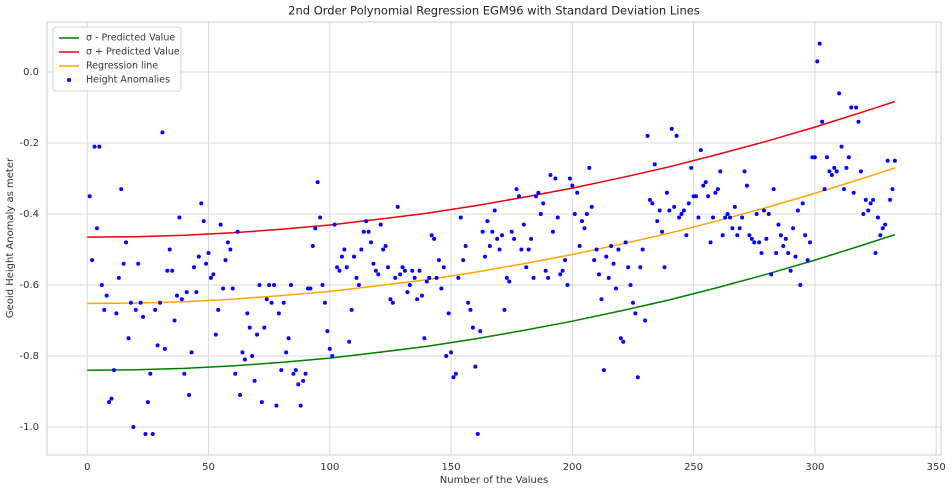 Image resolution: width=952 pixels, height=492 pixels. What do you see at coordinates (693, 467) in the screenshot?
I see `x-tick-label: 250` at bounding box center [693, 467].